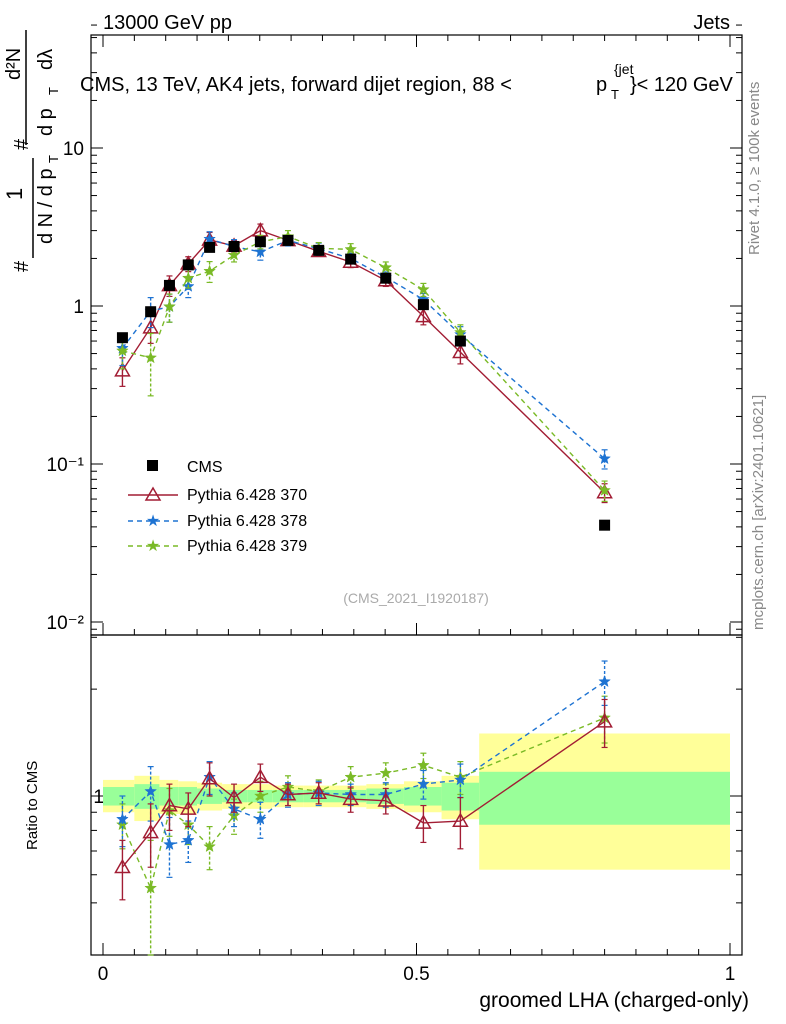 The width and height of the screenshot is (786, 1024). Describe the element at coordinates (614, 1000) in the screenshot. I see `x-axis-label: groomed LHA (charged-only)` at that location.